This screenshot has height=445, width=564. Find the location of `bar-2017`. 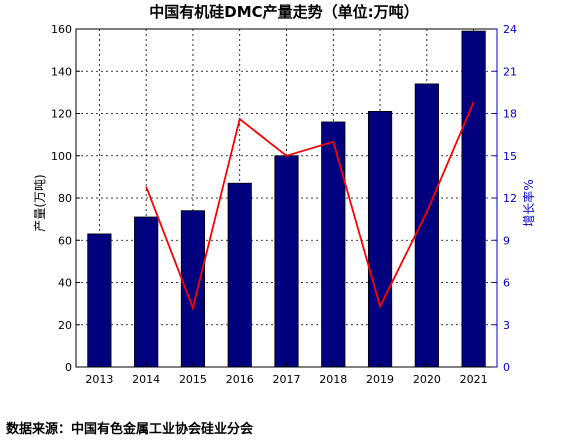

bar-2017 is located at coordinates (286, 261).